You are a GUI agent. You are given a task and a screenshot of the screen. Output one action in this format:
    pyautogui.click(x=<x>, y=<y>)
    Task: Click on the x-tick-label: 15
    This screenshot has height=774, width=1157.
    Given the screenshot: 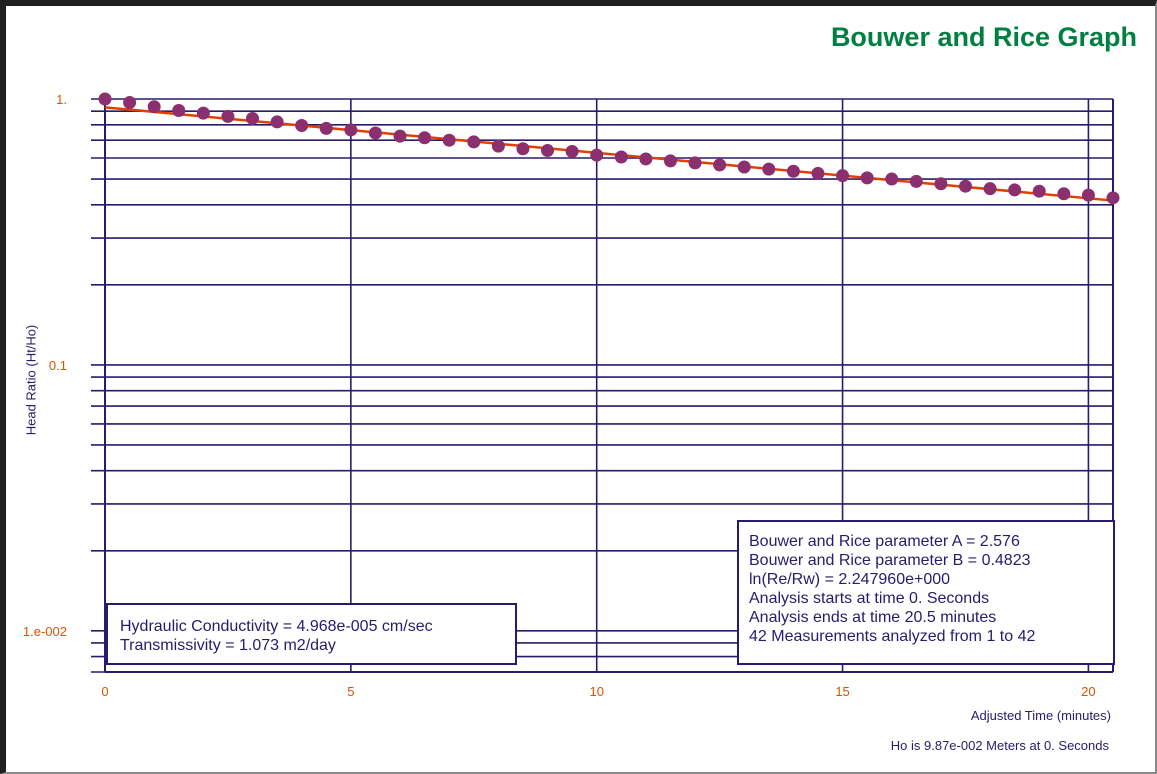 What is the action you would take?
    pyautogui.click(x=842, y=691)
    